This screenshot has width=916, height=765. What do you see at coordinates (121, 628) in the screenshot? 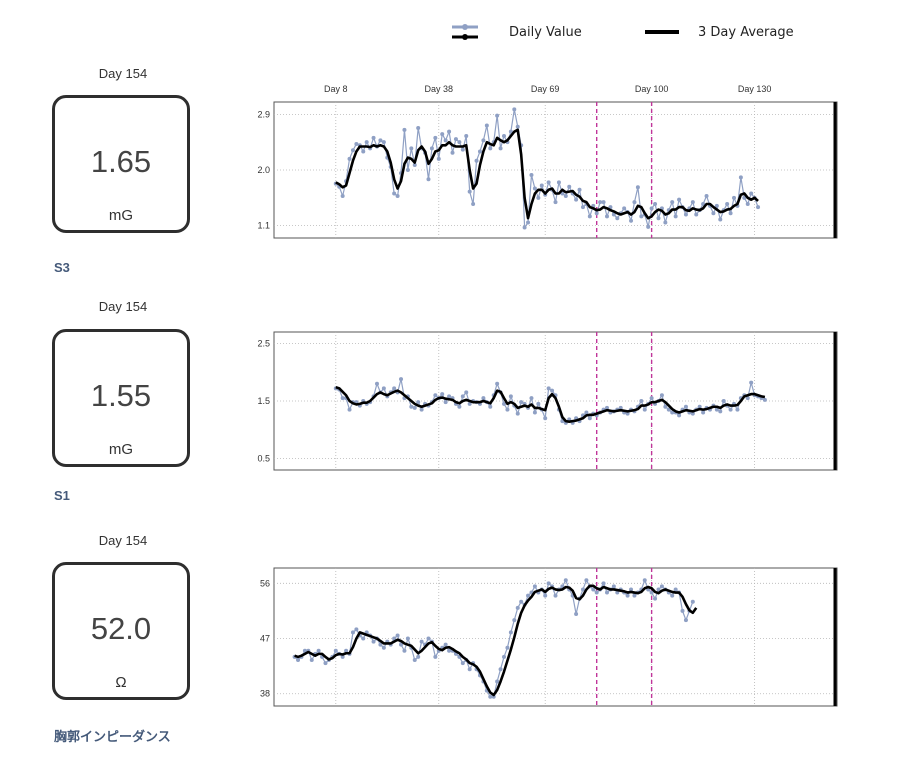
I see `current-value: 52.0` at bounding box center [121, 628].